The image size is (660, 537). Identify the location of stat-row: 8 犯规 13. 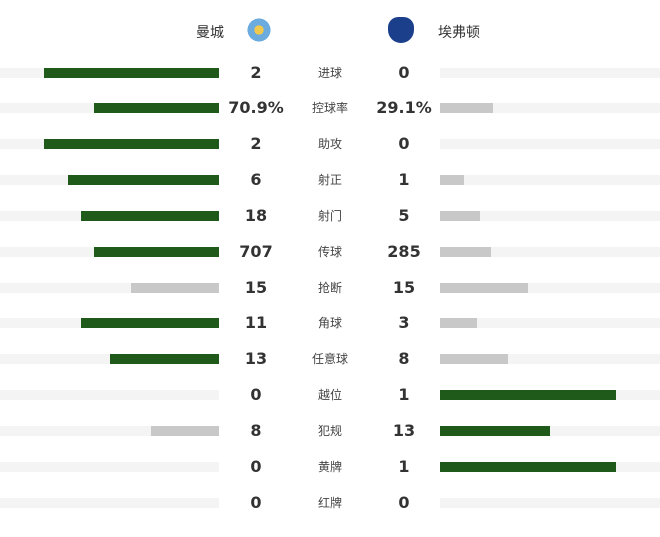
(330, 431).